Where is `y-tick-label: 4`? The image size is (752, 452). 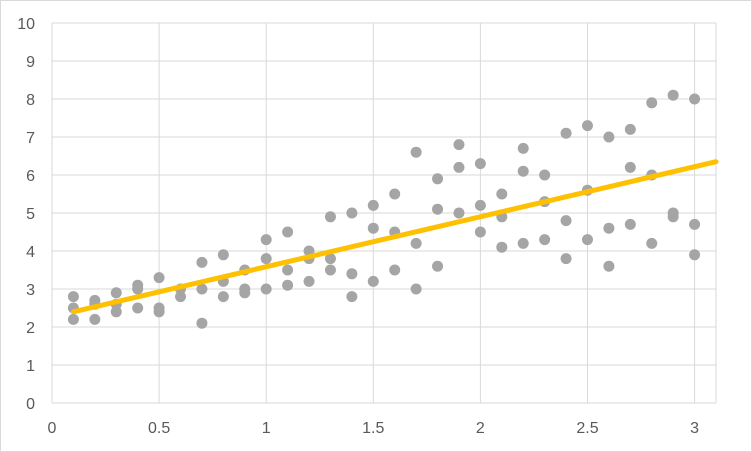
y-tick-label: 4 is located at coordinates (30, 252).